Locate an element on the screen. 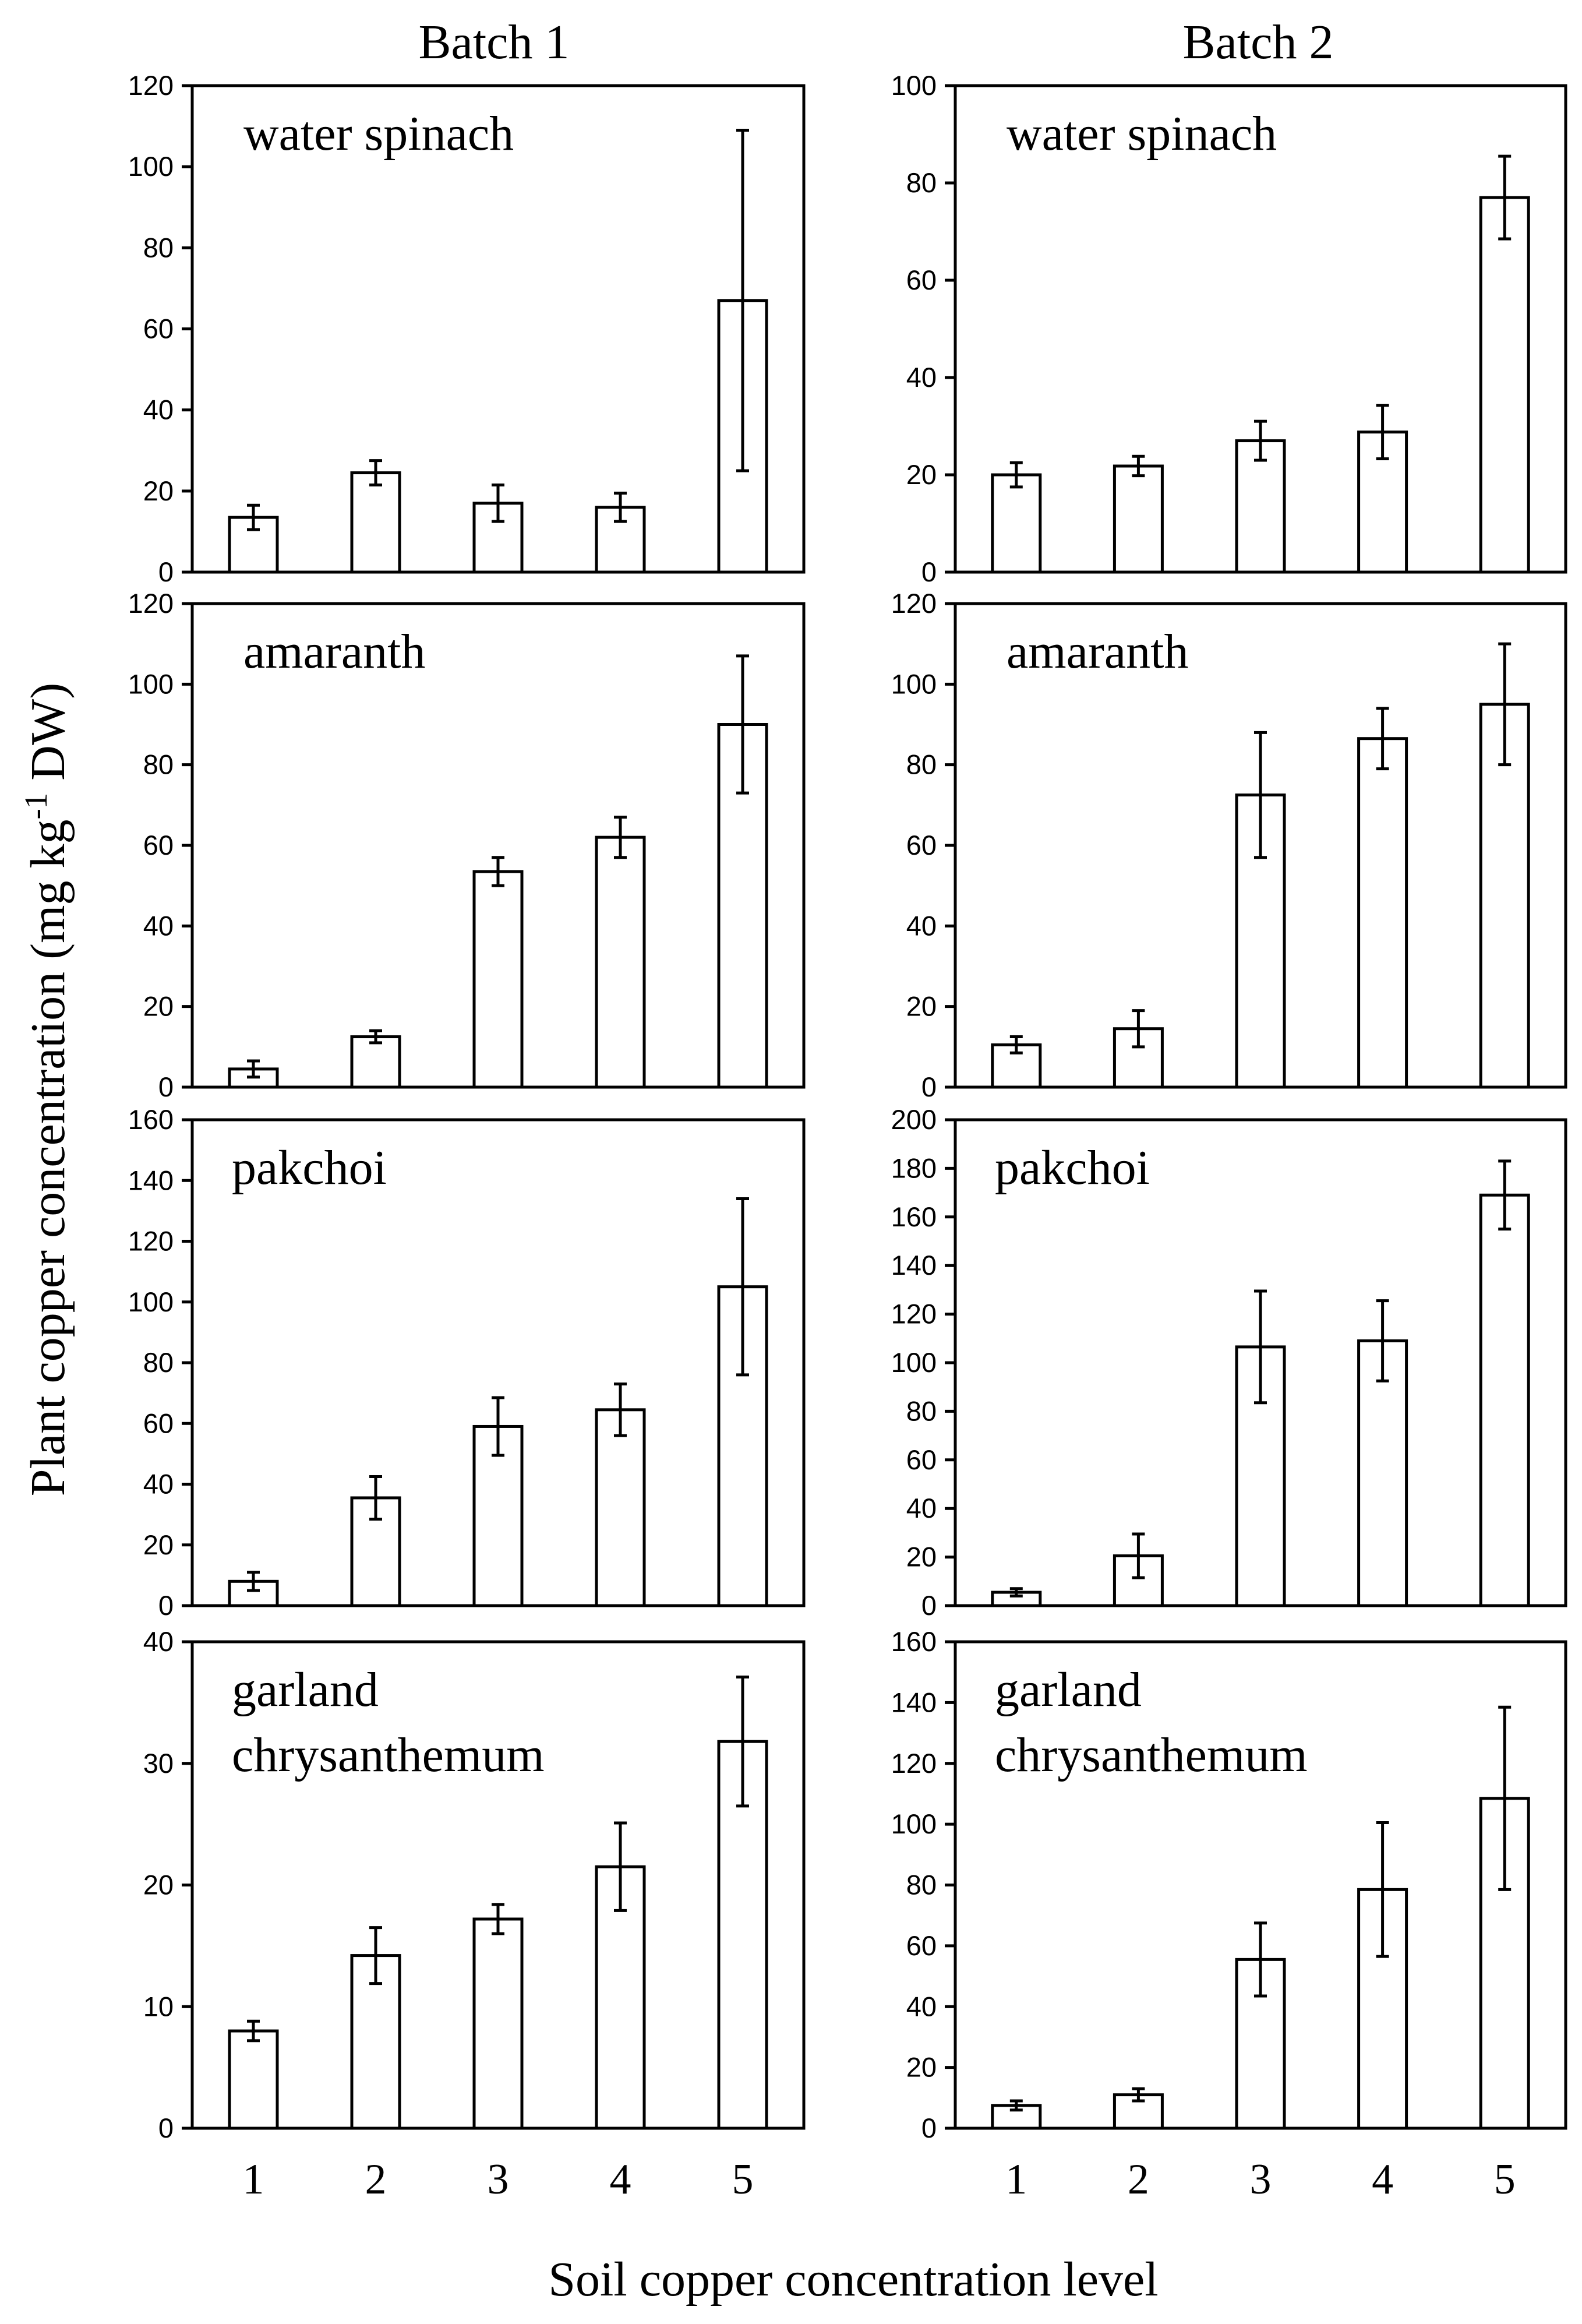  panel-3-batch-2: 0 20 40 60 80 100 120 140 160 180 200 pakchoi is located at coordinates (1229, 1362).